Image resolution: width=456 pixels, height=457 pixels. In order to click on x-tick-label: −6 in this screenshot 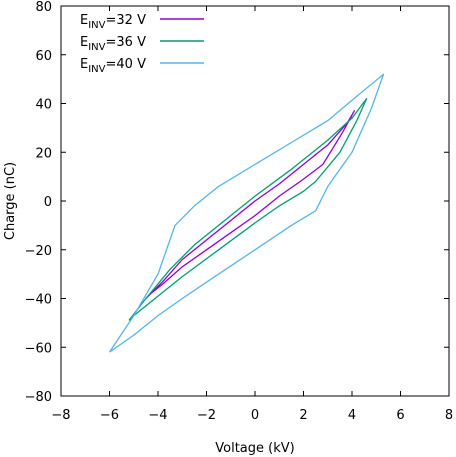, I will do `click(109, 415)`.